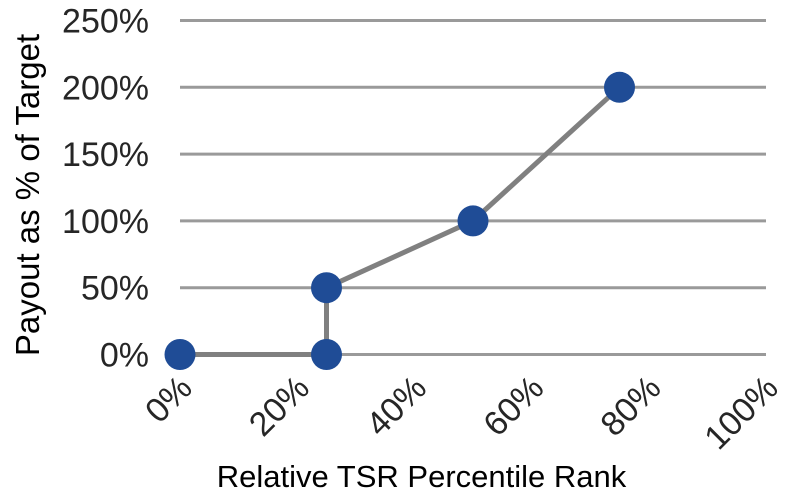 This screenshot has height=501, width=807. Describe the element at coordinates (115, 289) in the screenshot. I see `y-tick-label: 50%` at that location.